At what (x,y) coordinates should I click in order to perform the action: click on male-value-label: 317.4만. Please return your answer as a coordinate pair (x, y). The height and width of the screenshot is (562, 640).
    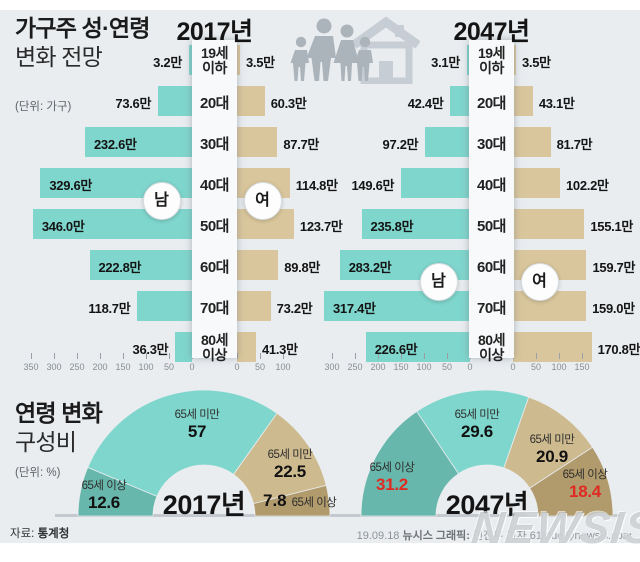
    Looking at the image, I should click on (354, 308).